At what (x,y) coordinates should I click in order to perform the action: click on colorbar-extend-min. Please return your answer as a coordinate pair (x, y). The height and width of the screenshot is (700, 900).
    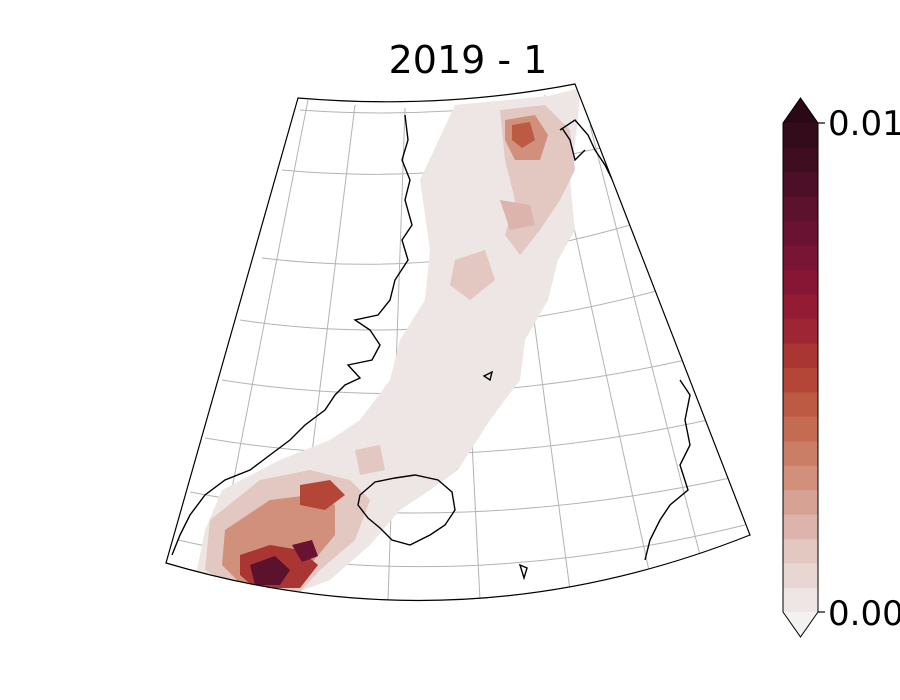
    Looking at the image, I should click on (800, 624).